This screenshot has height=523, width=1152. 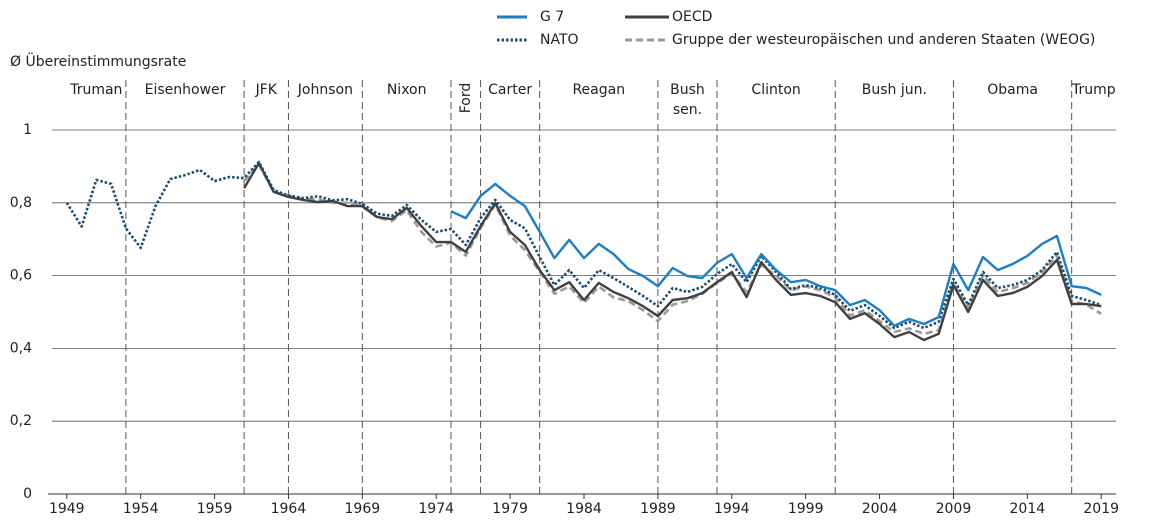 What do you see at coordinates (21, 421) in the screenshot?
I see `y-tick-label: 0,2` at bounding box center [21, 421].